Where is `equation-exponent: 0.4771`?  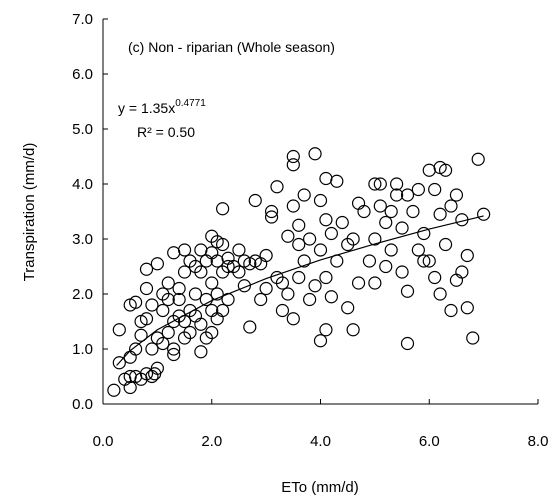
equation-exponent: 0.4771 is located at coordinates (190, 103).